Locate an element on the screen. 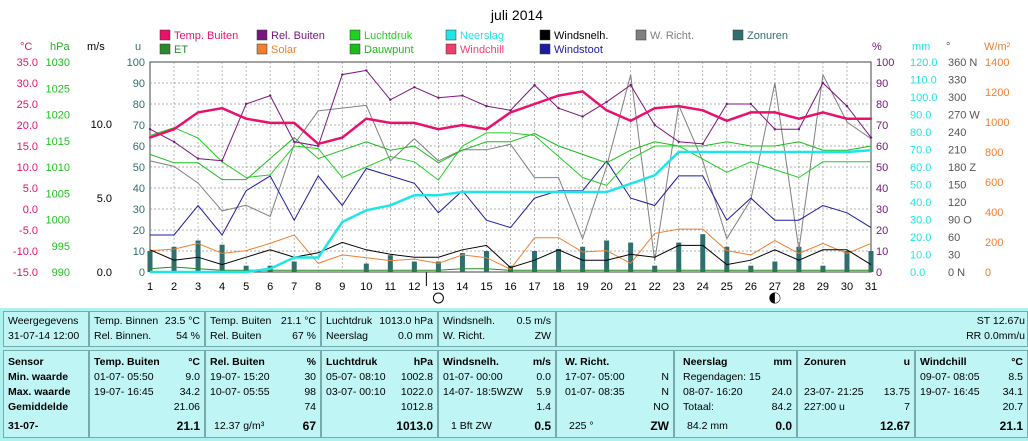 The image size is (1028, 441). chill-min-time: 09-07- 08:05 is located at coordinates (950, 377).